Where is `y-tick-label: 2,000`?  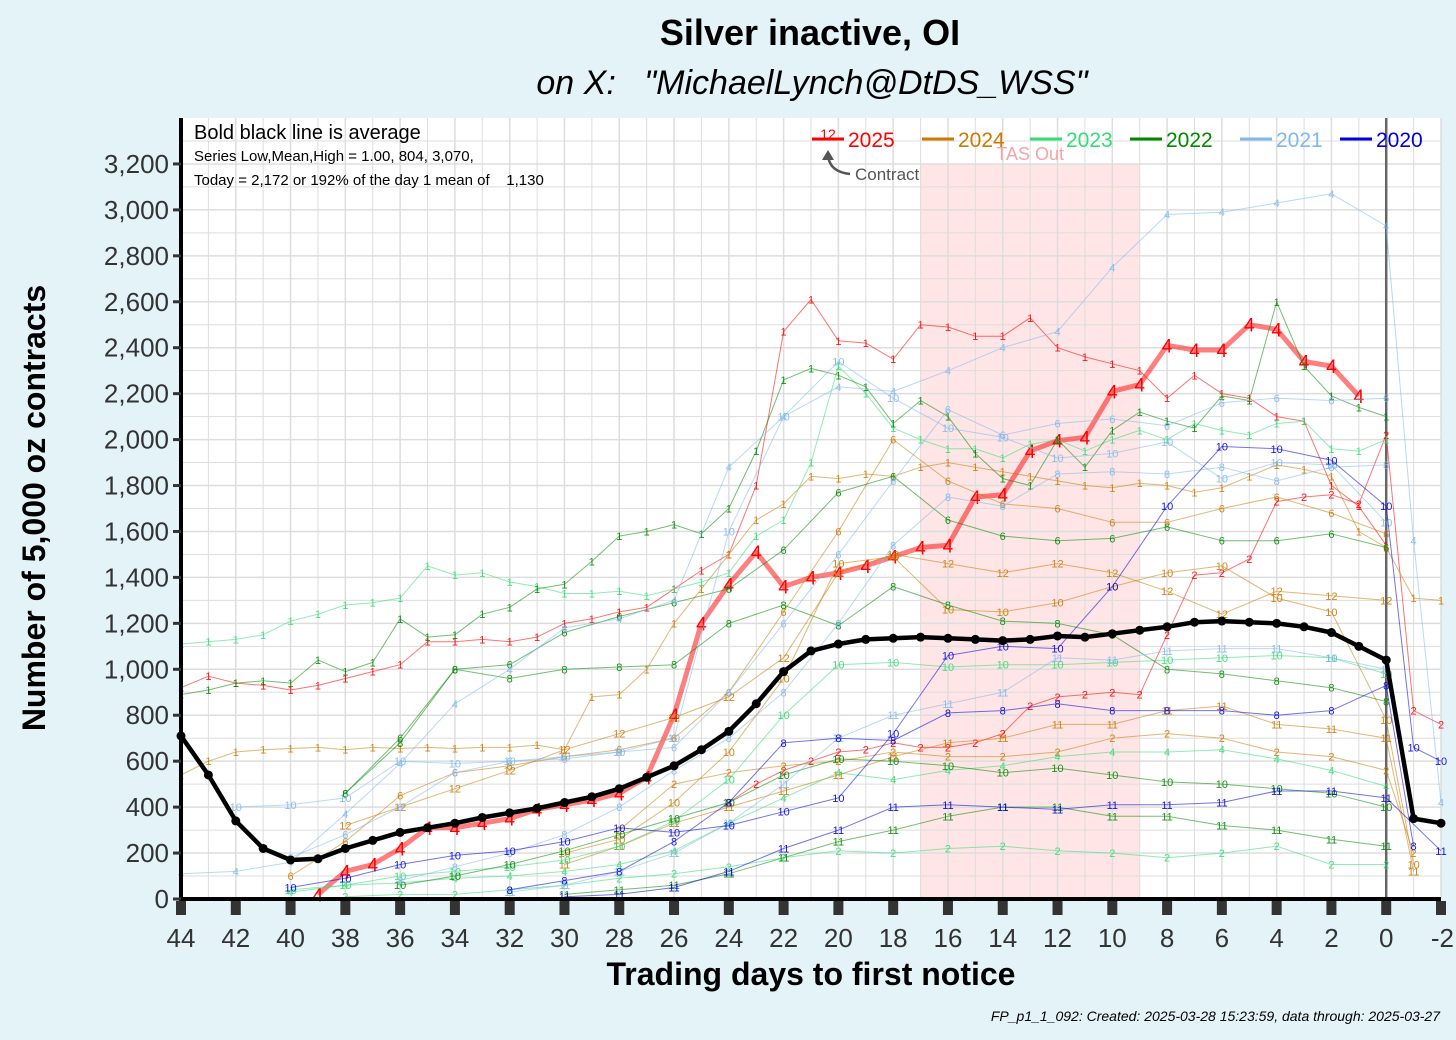 y-tick-label: 2,000 is located at coordinates (136, 440).